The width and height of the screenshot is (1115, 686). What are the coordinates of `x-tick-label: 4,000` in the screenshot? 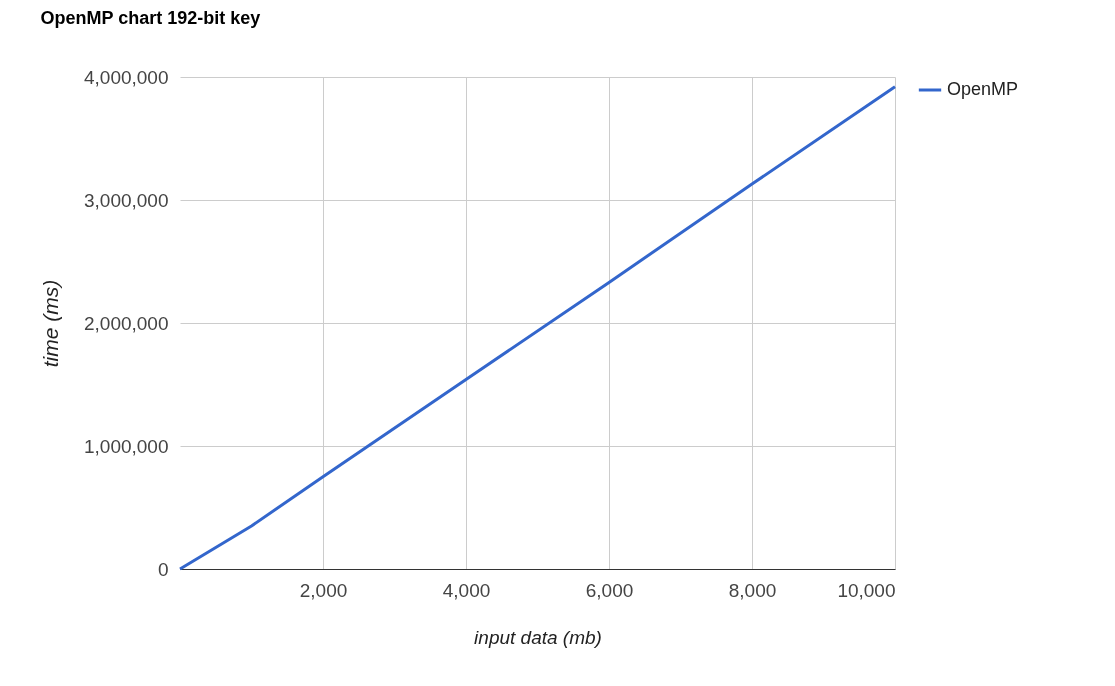 It's located at (466, 590).